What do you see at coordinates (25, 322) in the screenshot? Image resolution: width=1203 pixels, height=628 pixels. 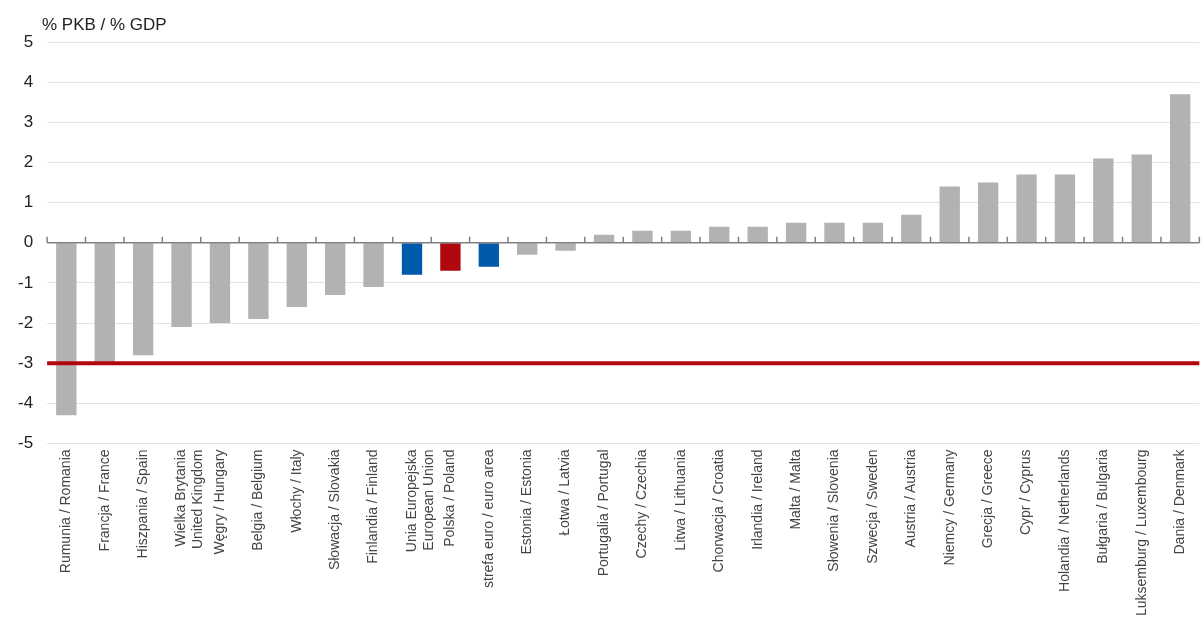 I see `y-tick-label: -2` at bounding box center [25, 322].